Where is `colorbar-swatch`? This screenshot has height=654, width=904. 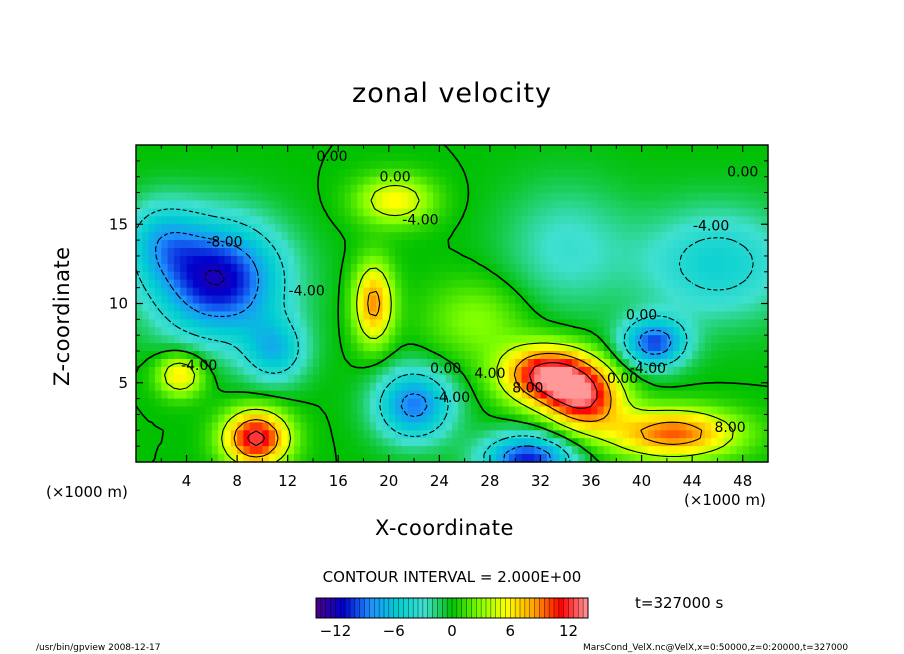 colorbar-swatch is located at coordinates (508, 608).